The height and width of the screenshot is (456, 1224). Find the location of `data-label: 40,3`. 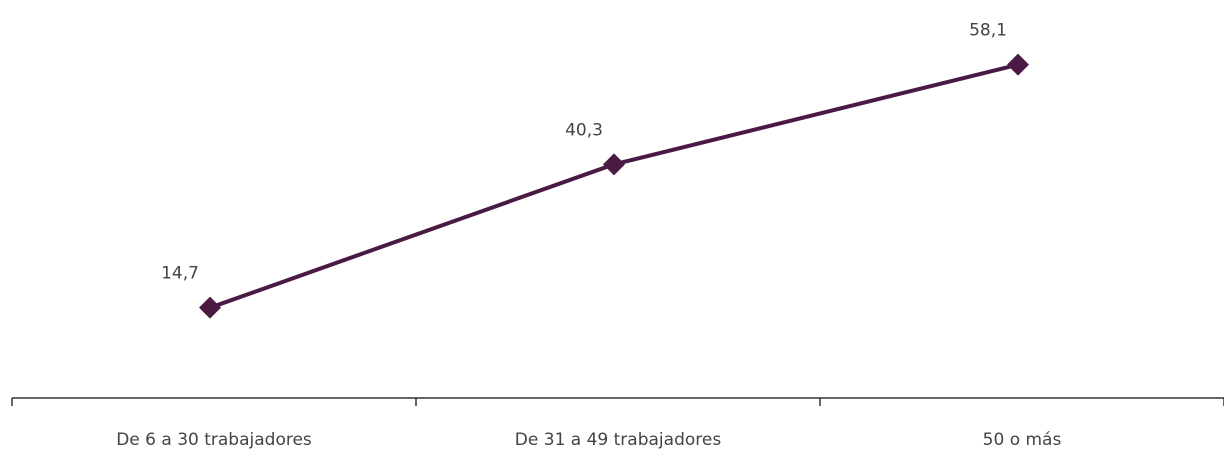

data-label: 40,3 is located at coordinates (584, 130).